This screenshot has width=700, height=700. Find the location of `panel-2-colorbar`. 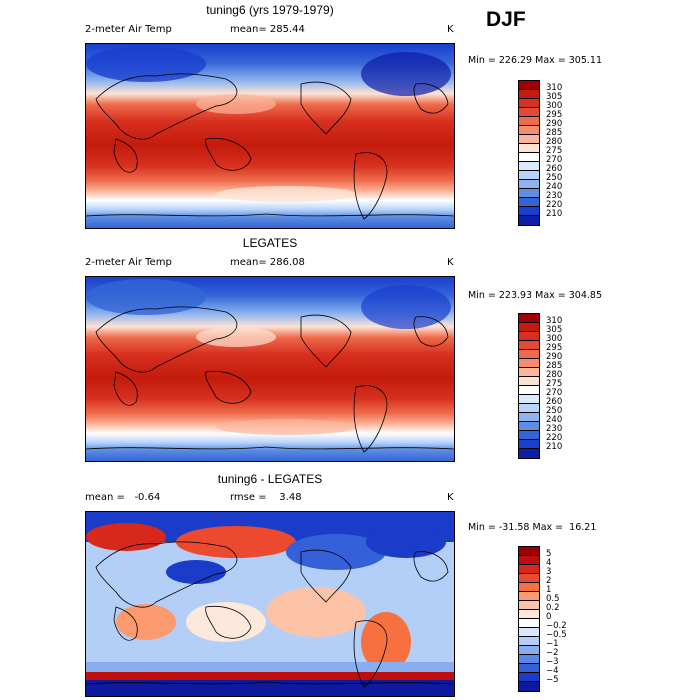

panel-2-colorbar is located at coordinates (529, 386).